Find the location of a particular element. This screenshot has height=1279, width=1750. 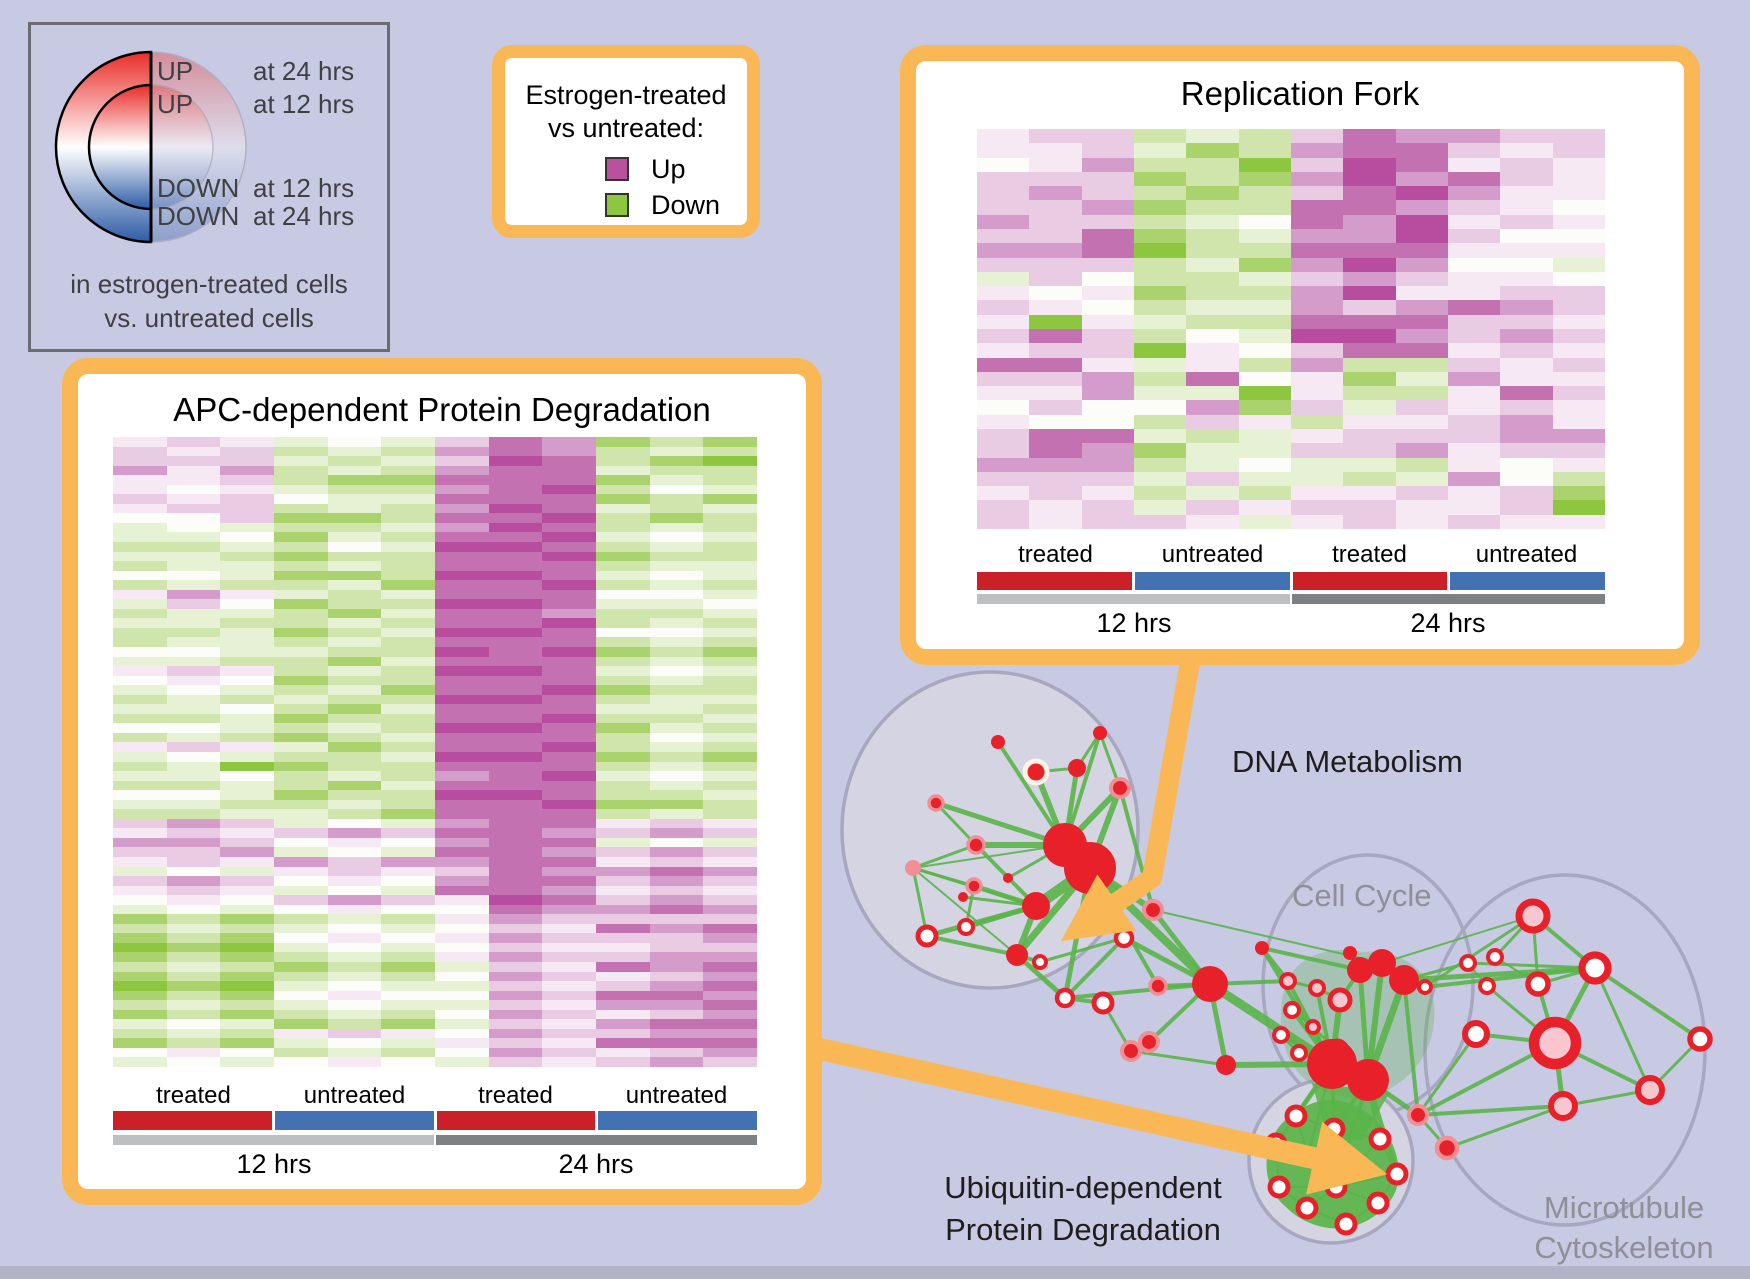

network-edge is located at coordinates (1094, 968).